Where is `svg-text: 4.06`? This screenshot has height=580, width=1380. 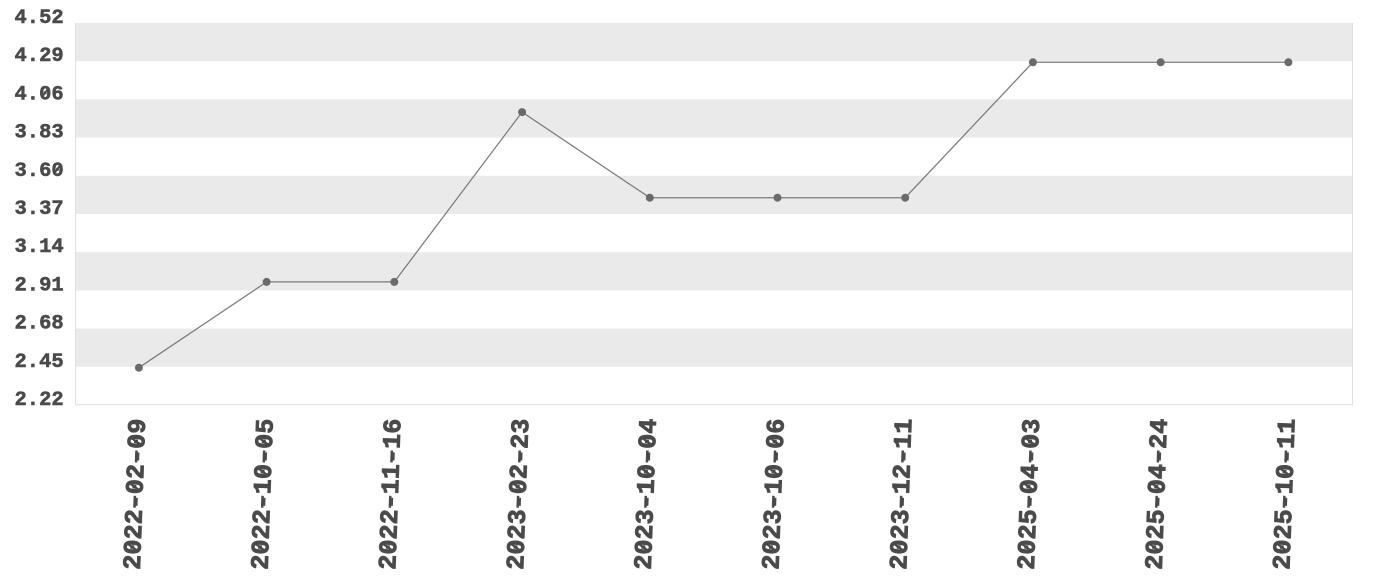 svg-text: 4.06 is located at coordinates (39, 94).